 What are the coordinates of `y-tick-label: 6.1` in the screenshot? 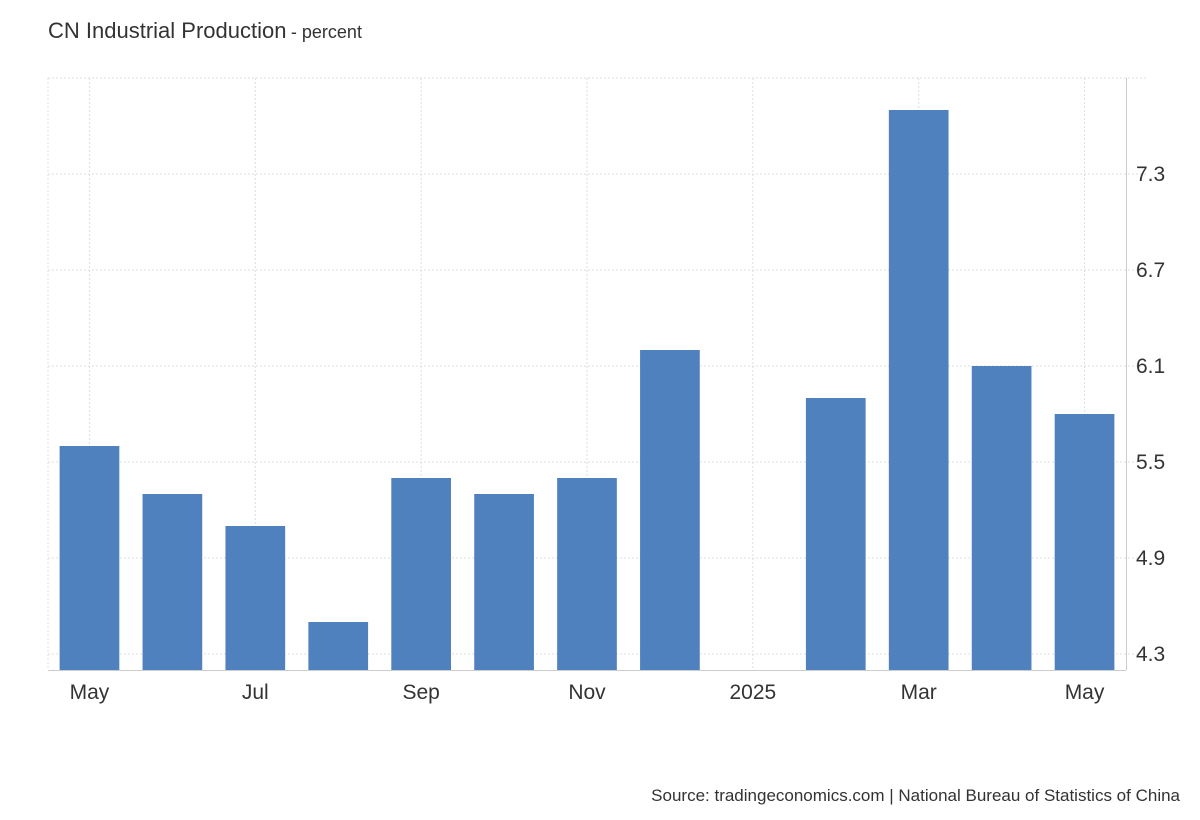 It's located at (1150, 366).